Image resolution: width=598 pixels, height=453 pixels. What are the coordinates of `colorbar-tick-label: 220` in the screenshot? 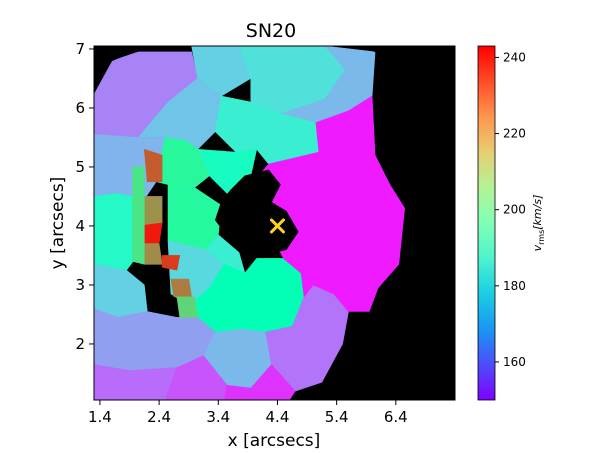 It's located at (514, 134).